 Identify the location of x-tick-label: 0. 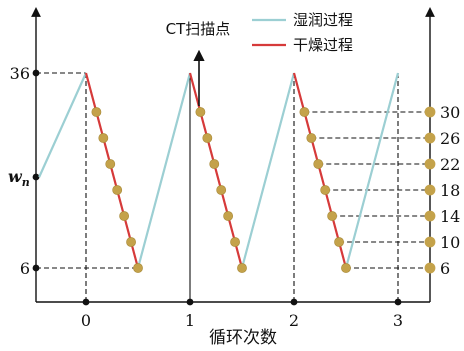
(86, 320).